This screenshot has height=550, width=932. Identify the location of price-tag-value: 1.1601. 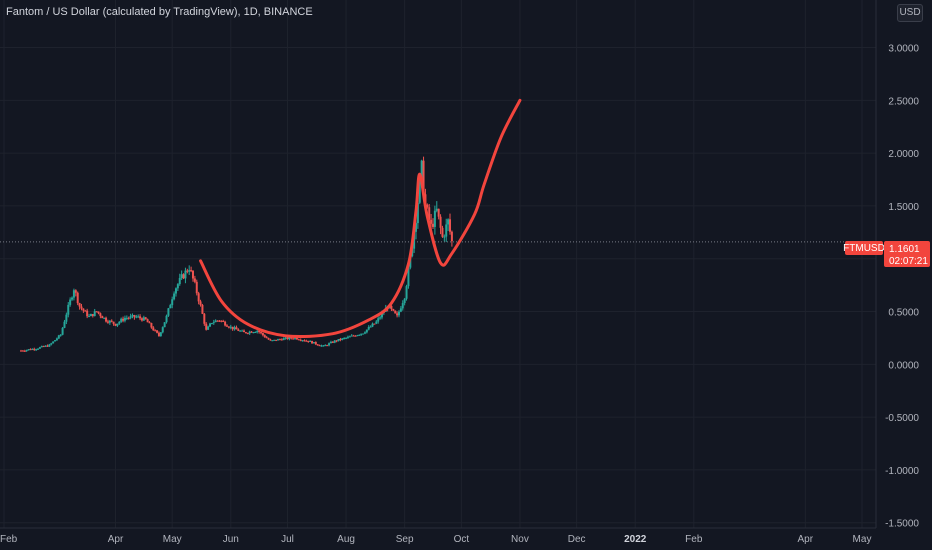
(904, 249).